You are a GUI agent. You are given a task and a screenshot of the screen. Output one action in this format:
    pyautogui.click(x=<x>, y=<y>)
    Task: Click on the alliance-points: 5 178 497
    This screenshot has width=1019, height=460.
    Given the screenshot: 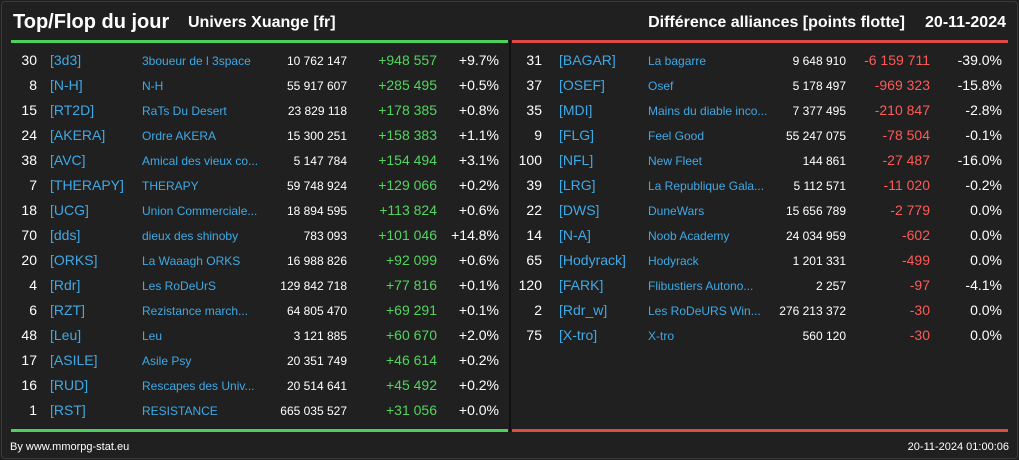 What is the action you would take?
    pyautogui.click(x=819, y=86)
    